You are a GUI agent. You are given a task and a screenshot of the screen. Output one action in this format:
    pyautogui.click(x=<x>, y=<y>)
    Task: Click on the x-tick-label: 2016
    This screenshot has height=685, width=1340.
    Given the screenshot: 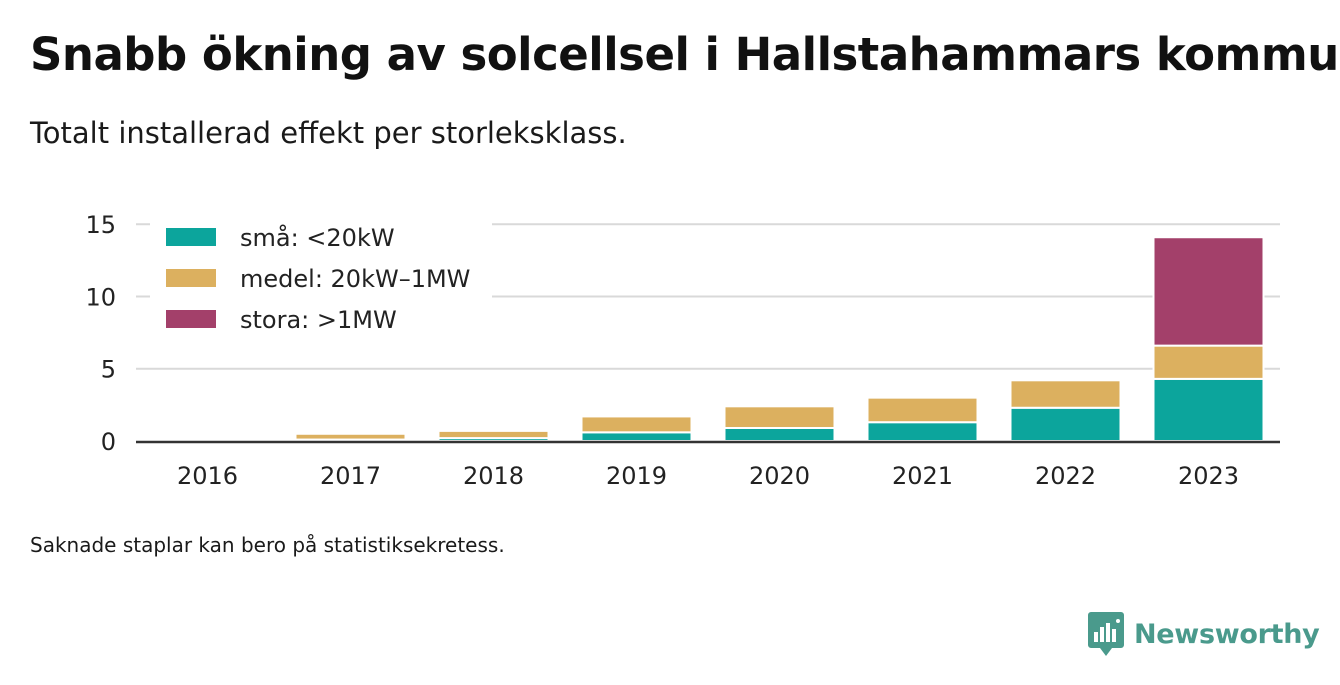 What is the action you would take?
    pyautogui.click(x=207, y=476)
    